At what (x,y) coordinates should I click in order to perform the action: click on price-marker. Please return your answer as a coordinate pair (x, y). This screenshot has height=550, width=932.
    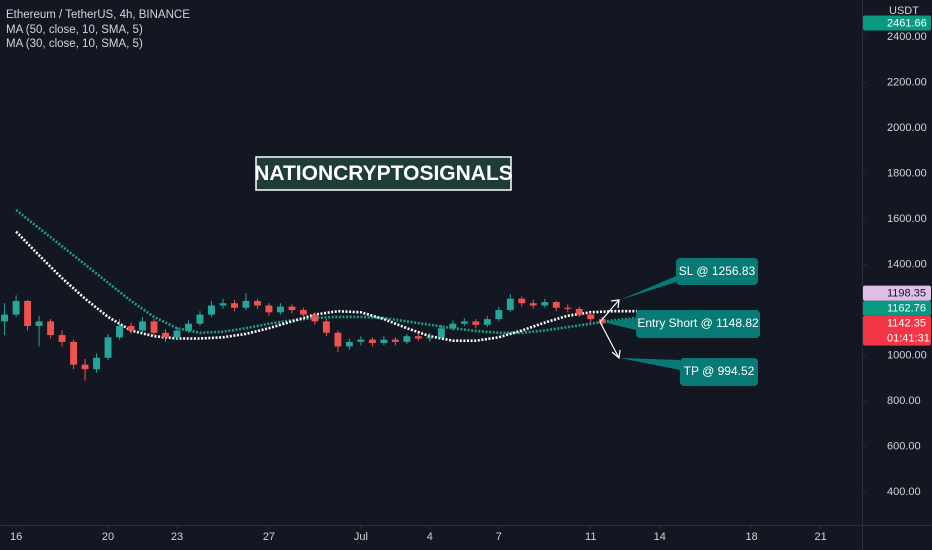
    Looking at the image, I should click on (897, 23).